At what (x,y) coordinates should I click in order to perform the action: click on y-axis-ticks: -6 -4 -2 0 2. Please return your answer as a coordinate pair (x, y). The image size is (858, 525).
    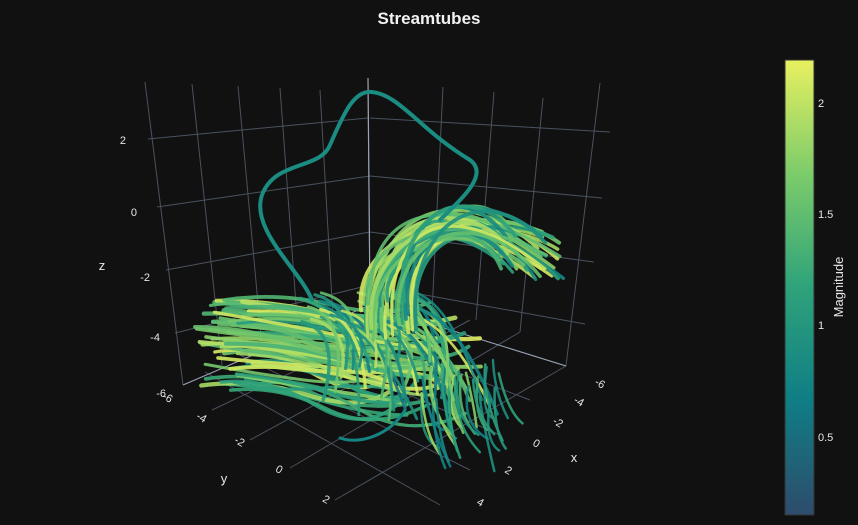
    Looking at the image, I should click on (245, 448).